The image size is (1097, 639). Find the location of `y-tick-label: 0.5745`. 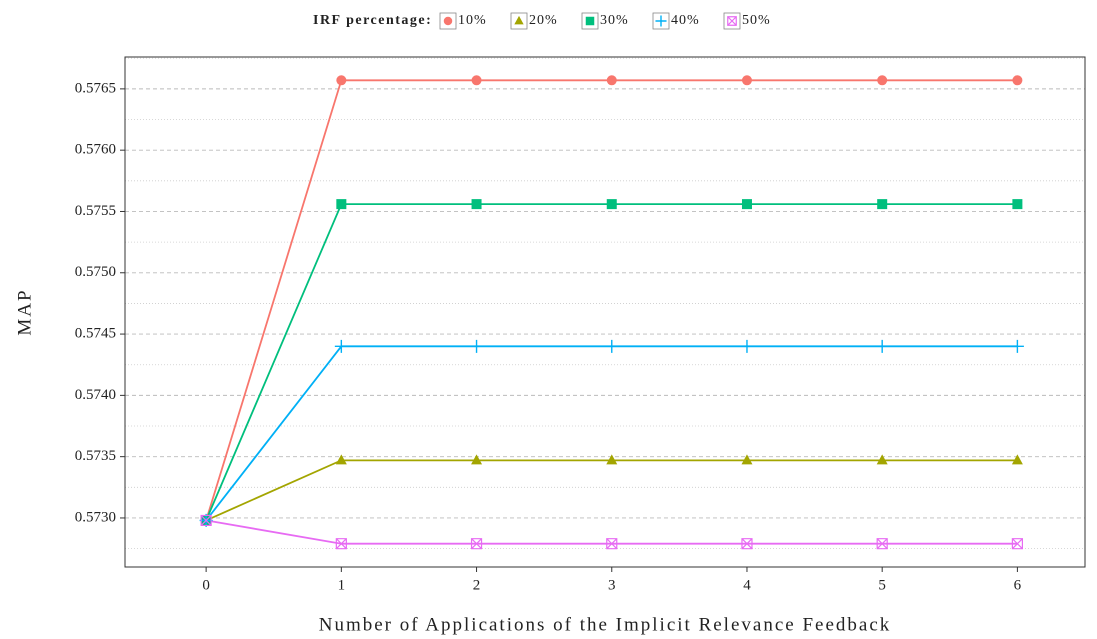

y-tick-label: 0.5745 is located at coordinates (95, 334).